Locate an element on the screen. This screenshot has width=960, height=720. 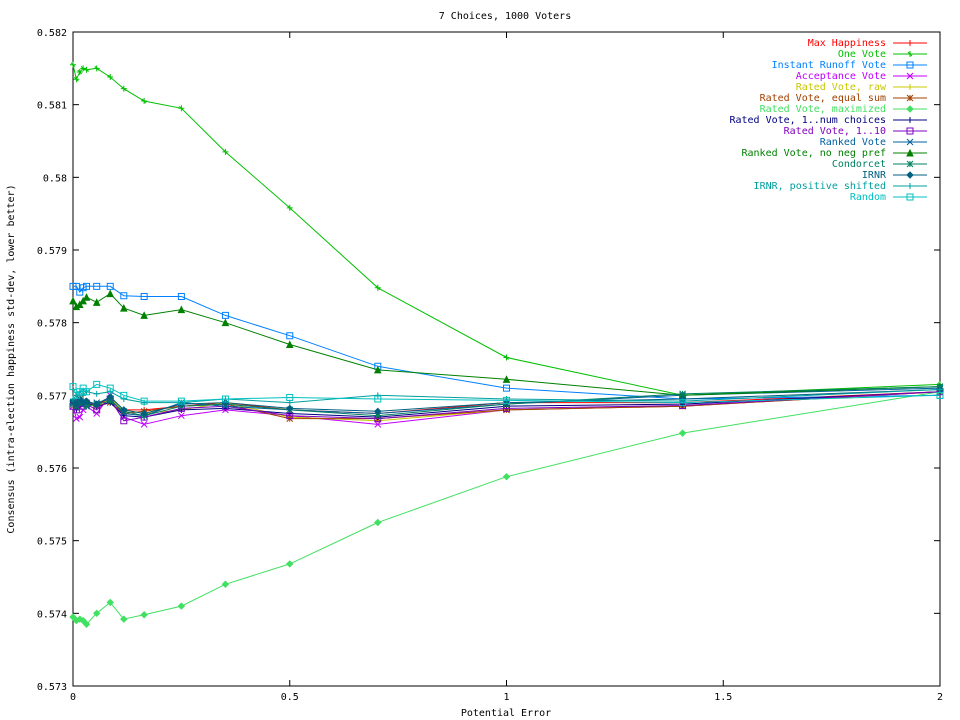
legend-item: Random is located at coordinates (888, 197).